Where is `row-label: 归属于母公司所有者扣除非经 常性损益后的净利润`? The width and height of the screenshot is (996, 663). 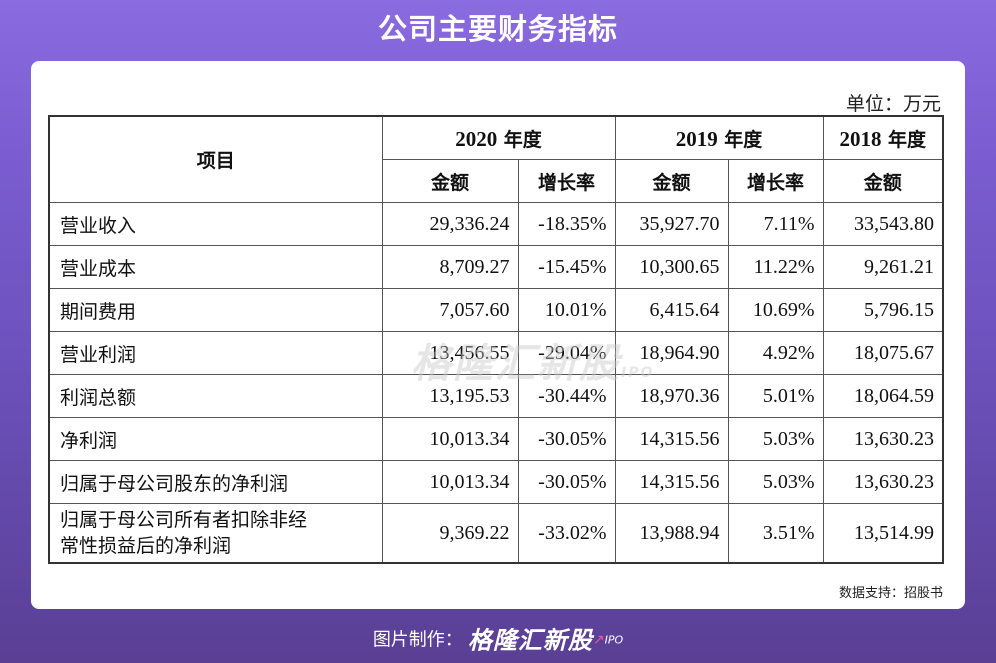 row-label: 归属于母公司所有者扣除非经 常性损益后的净利润 is located at coordinates (215, 533).